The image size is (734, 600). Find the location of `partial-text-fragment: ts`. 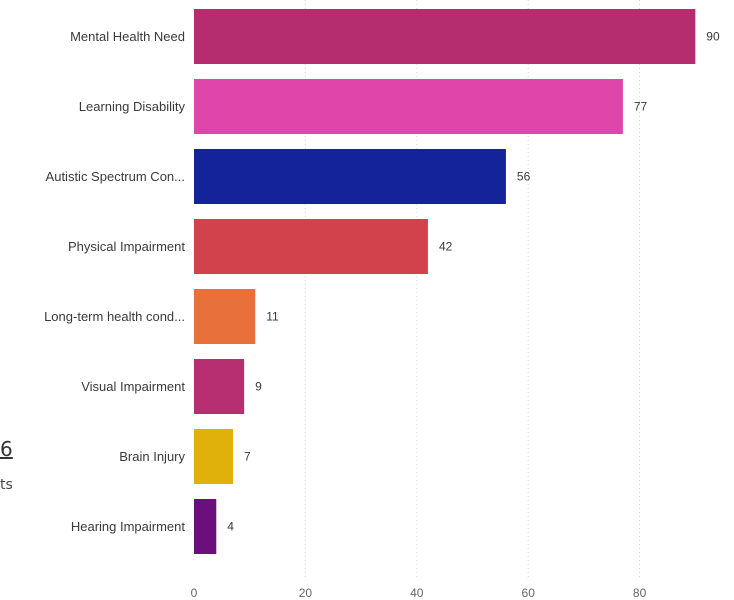

partial-text-fragment: ts is located at coordinates (6, 485).